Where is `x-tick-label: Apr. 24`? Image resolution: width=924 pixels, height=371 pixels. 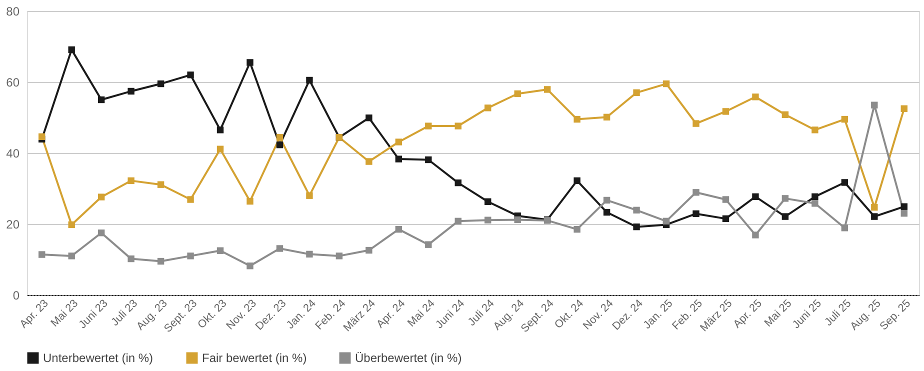 x-tick-label: Apr. 24 is located at coordinates (391, 314).